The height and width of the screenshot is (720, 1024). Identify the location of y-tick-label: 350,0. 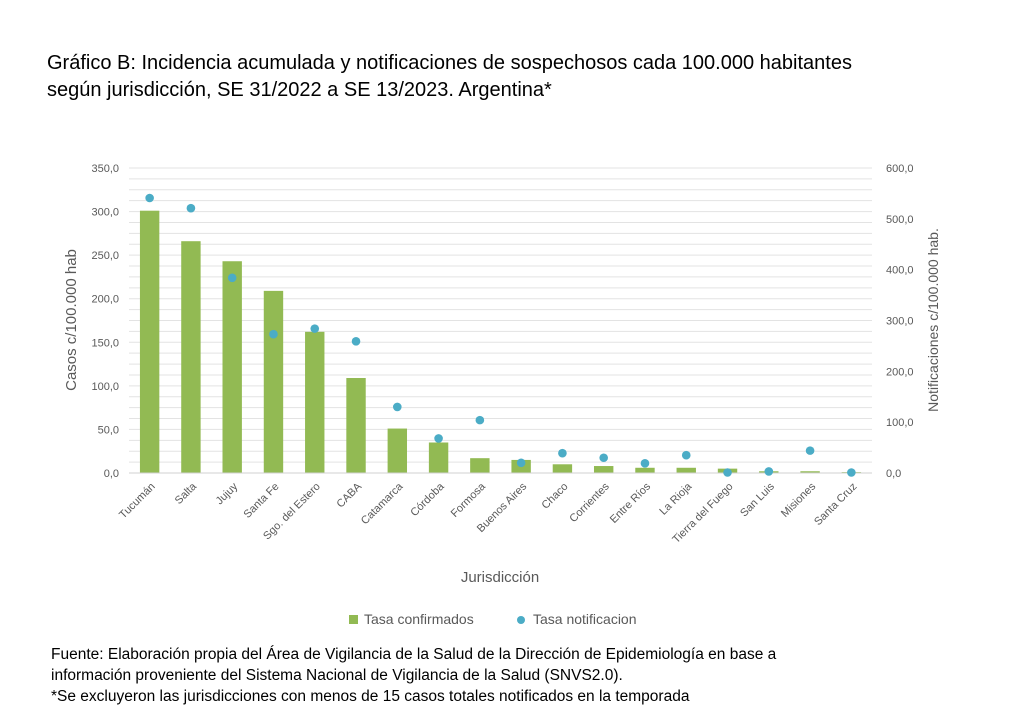
(105, 169).